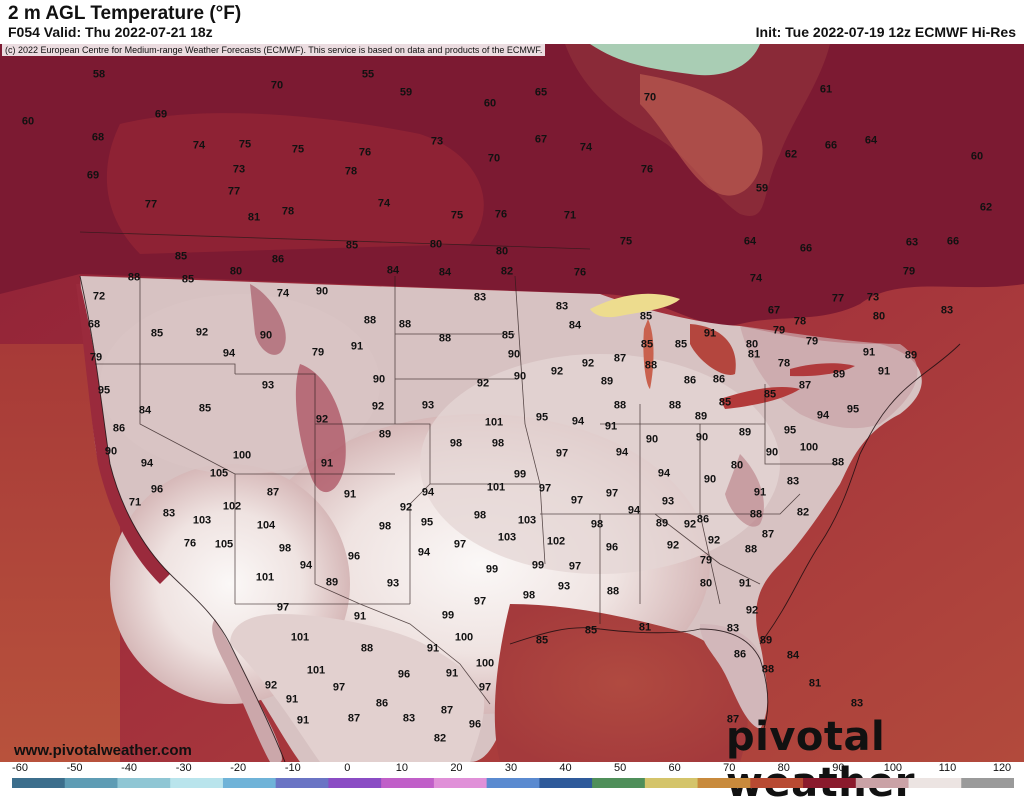  What do you see at coordinates (947, 768) in the screenshot?
I see `colorbar-tick-label: 110` at bounding box center [947, 768].